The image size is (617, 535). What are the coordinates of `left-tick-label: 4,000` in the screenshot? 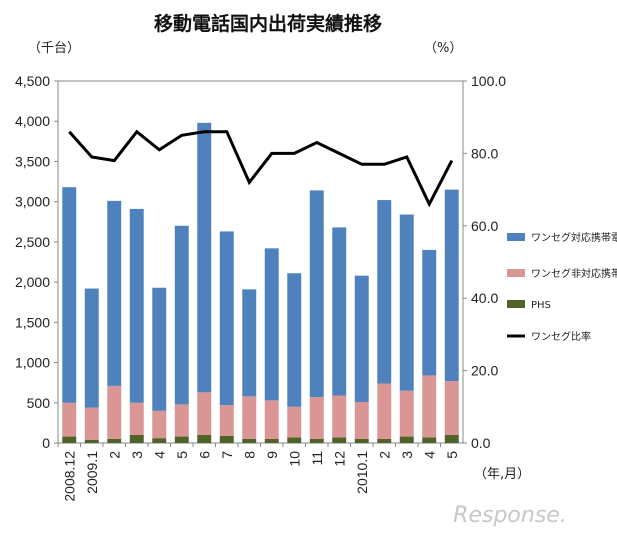 It's located at (32, 121).